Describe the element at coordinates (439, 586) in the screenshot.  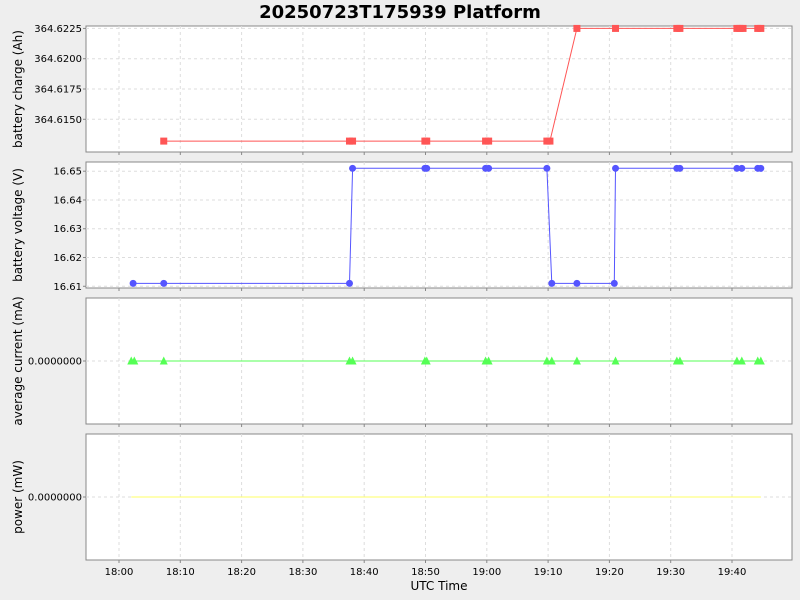
I see `x-axis-label: UTC Time` at that location.